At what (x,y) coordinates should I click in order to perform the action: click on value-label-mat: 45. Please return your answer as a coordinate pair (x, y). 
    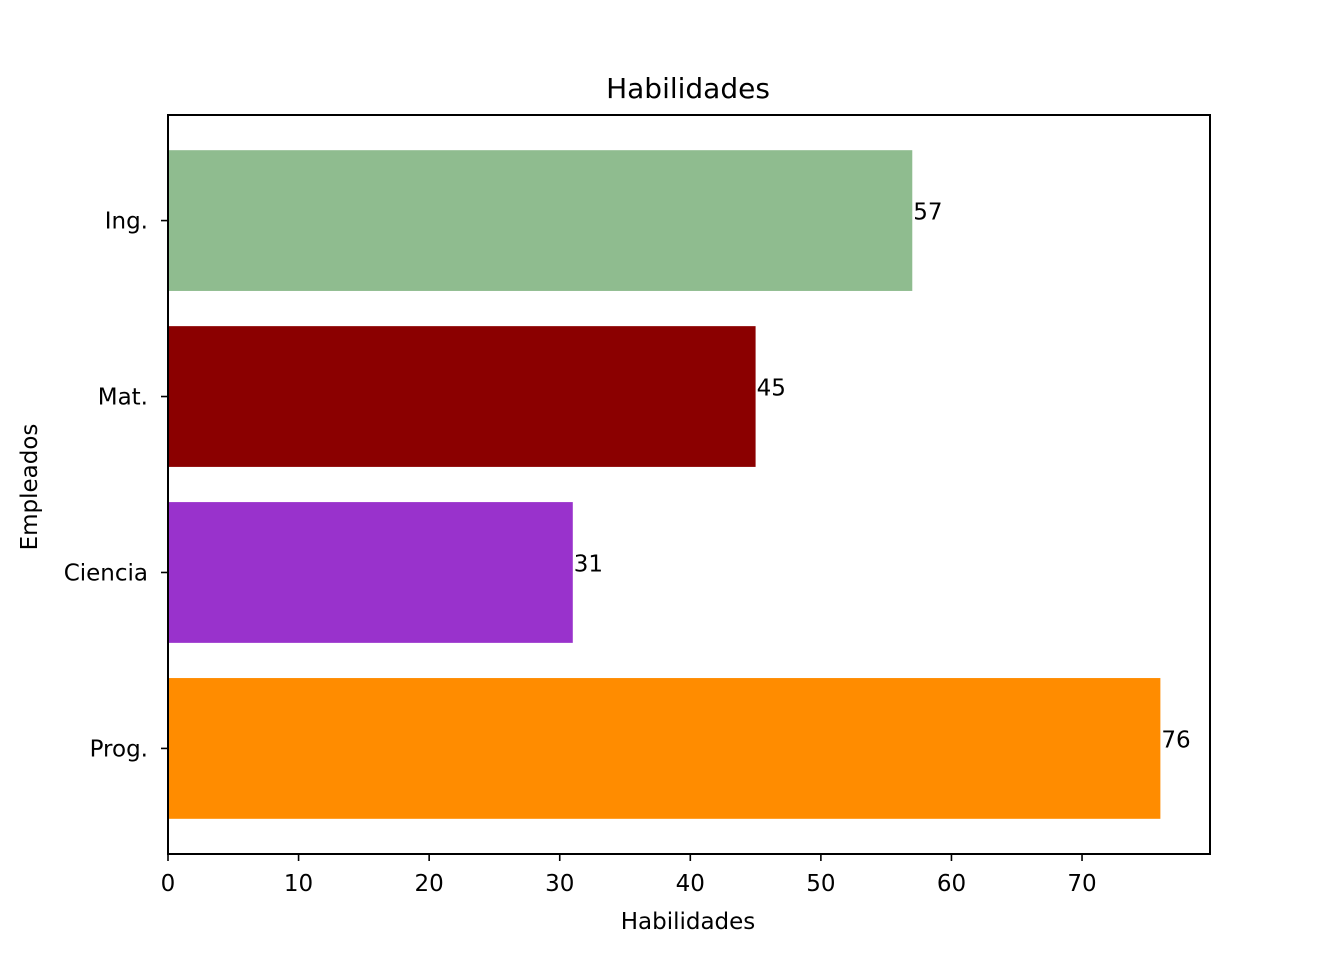
    Looking at the image, I should click on (771, 389).